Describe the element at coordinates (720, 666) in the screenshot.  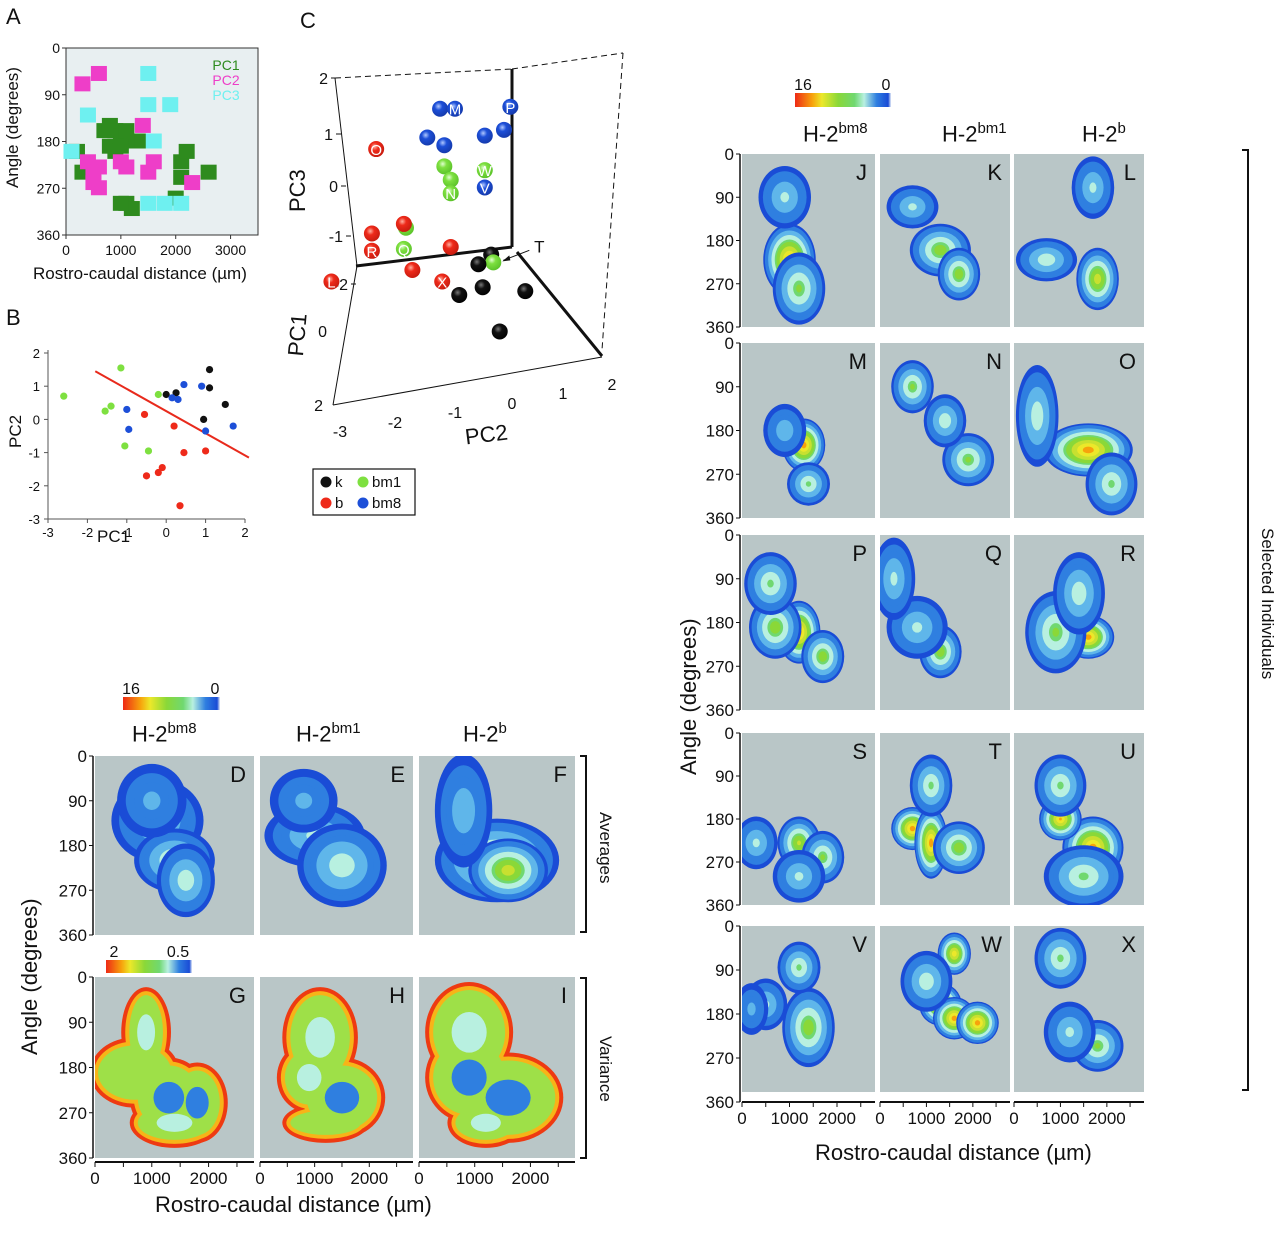
I see `selected-angle-axis-2-tick-label: 270` at that location.